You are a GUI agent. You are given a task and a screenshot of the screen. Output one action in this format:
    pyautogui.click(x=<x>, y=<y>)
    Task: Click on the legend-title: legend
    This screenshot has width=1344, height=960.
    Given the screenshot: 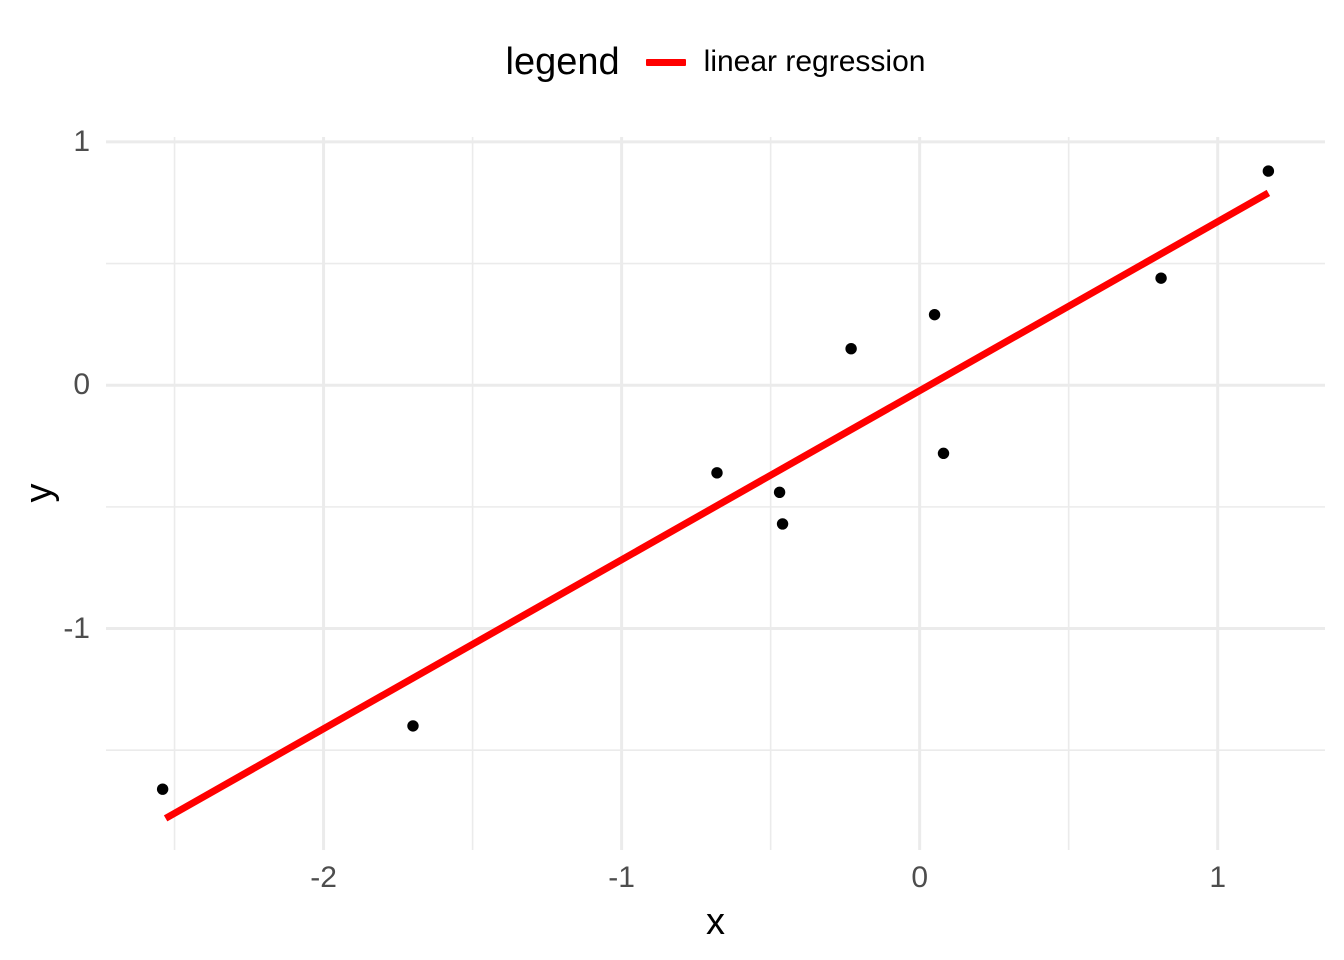 What is the action you would take?
    pyautogui.click(x=562, y=62)
    